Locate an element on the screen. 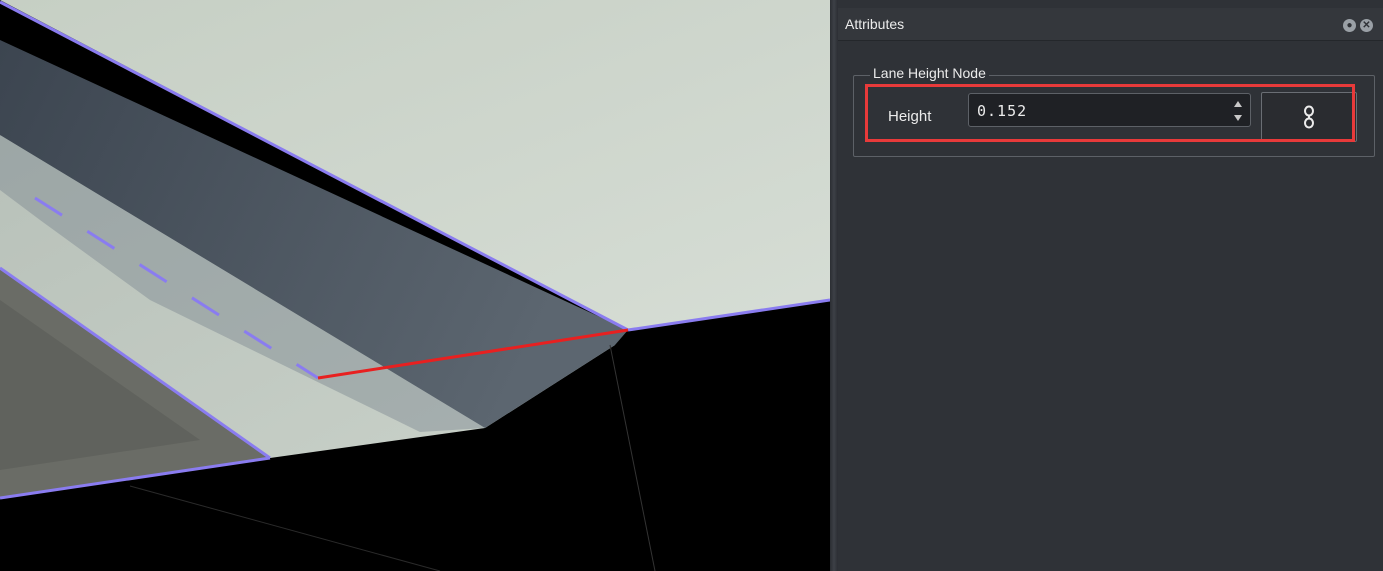  selected-height-edge is located at coordinates (473, 354).